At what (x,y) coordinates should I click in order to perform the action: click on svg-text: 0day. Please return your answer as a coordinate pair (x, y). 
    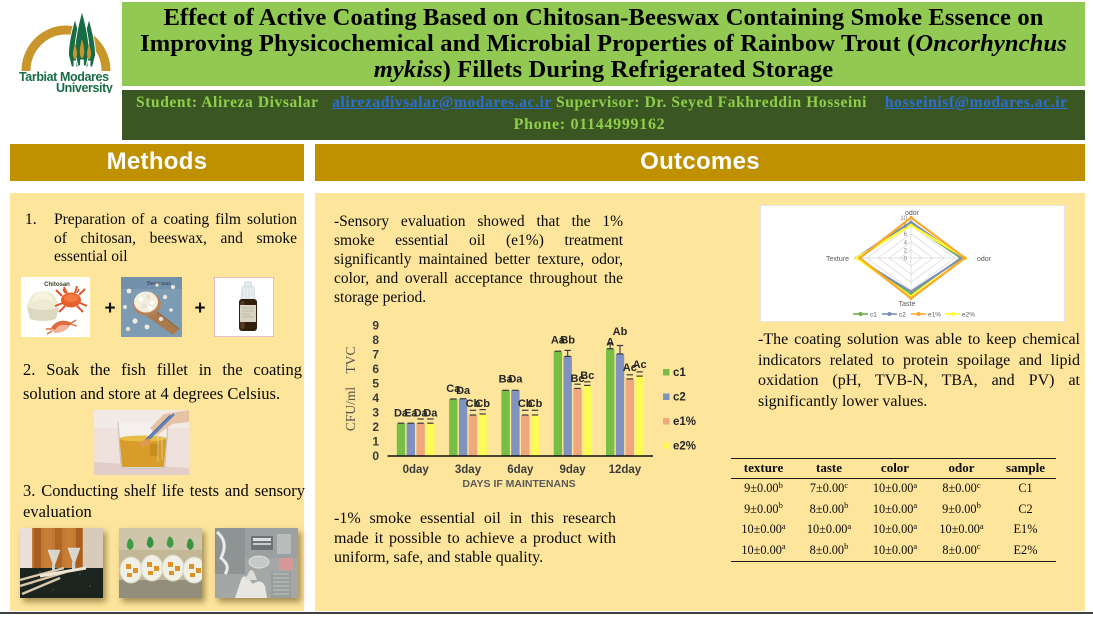
    Looking at the image, I should click on (416, 470).